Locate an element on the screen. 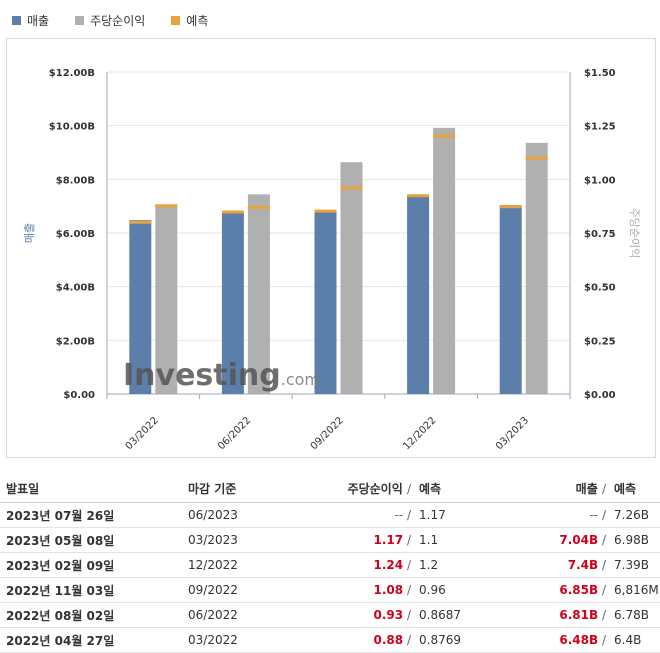  left-tick-label: $10.00B is located at coordinates (72, 127).